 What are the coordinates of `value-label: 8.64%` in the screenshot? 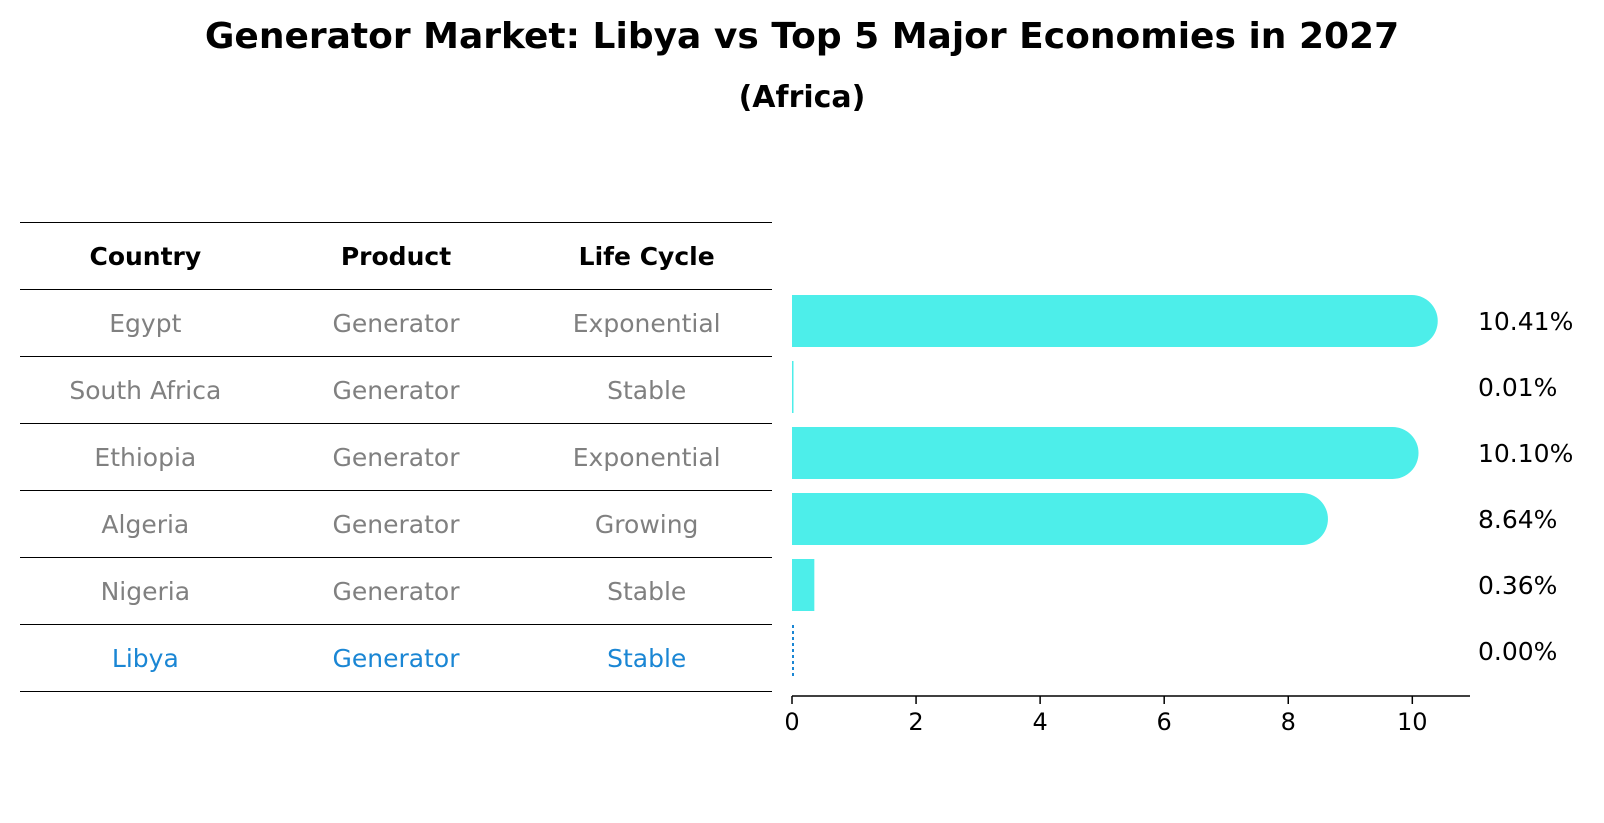 It's located at (1517, 519).